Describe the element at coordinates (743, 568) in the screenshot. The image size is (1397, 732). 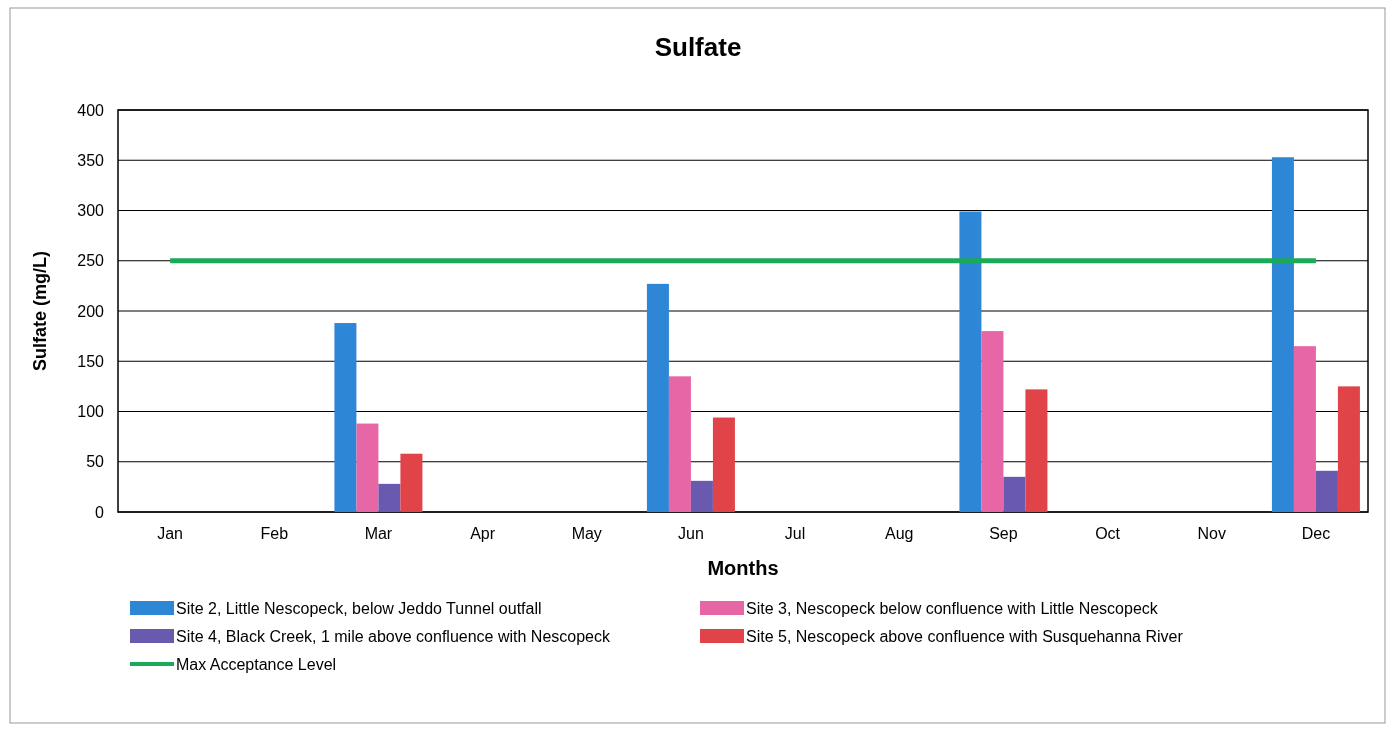
I see `x-axis-title: Months` at that location.